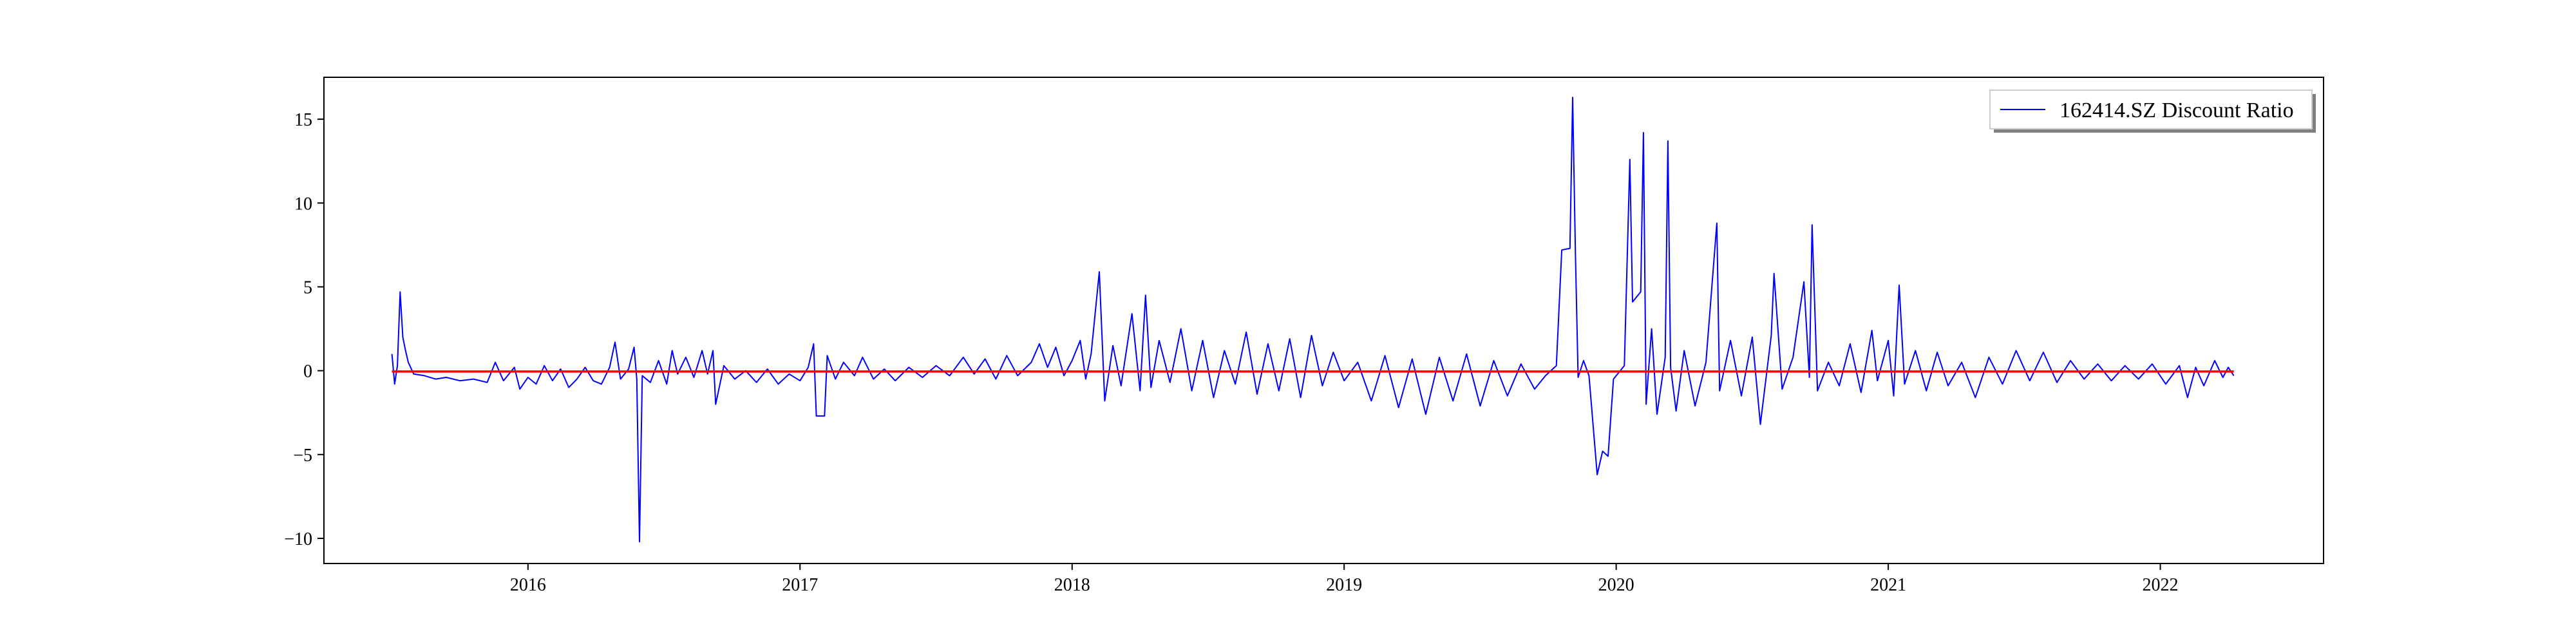 This screenshot has height=644, width=2576. I want to click on x-tick-label: 2019, so click(1344, 585).